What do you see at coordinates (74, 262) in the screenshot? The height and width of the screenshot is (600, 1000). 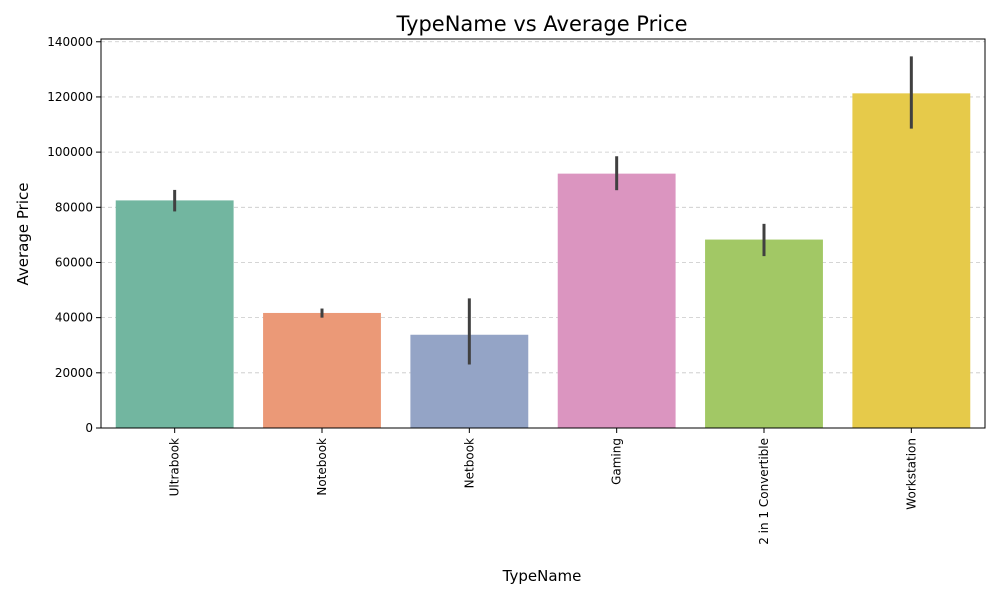 I see `y-tick-label: 60000` at bounding box center [74, 262].